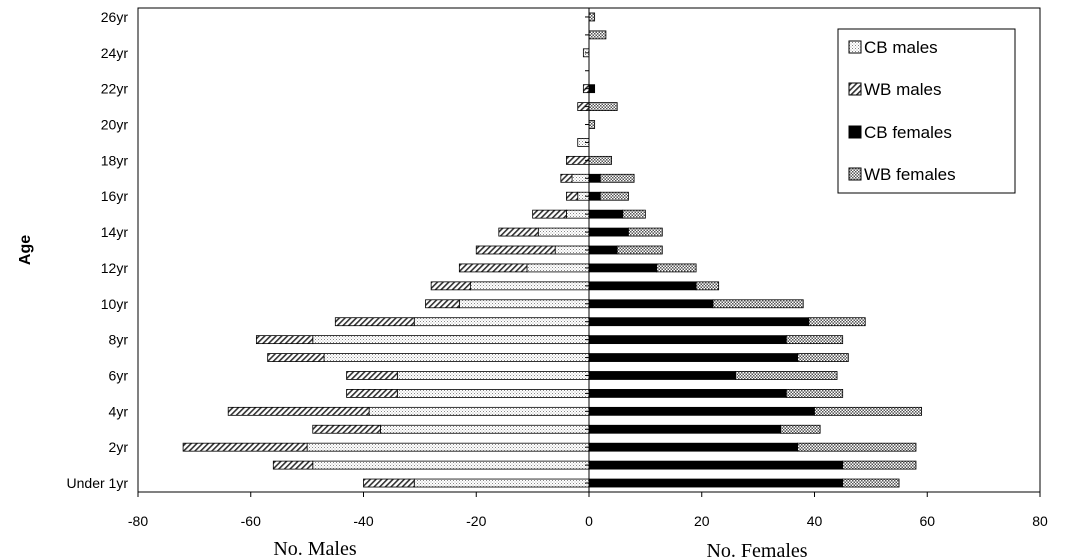  Describe the element at coordinates (600, 160) in the screenshot. I see `bar-wb-females-18yr` at that location.